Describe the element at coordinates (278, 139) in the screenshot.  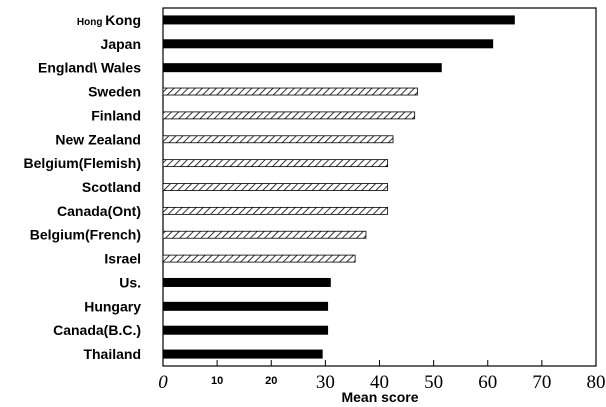
I see `bar-new-zealand` at that location.